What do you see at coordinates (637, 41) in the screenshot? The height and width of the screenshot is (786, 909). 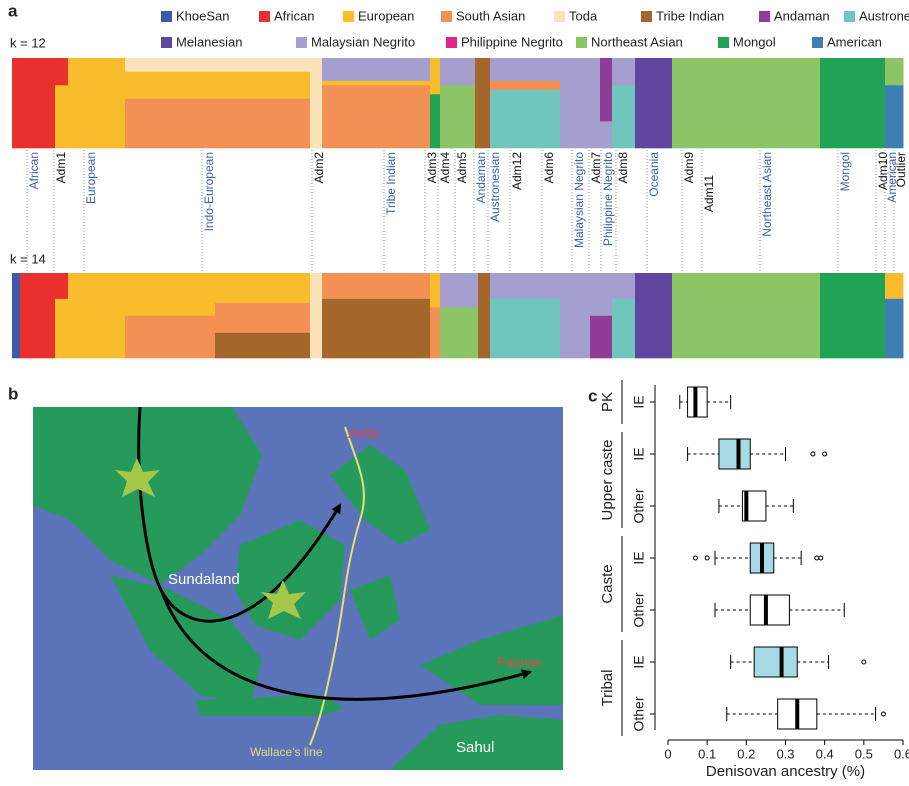 I see `legend-label: Northeast Asian` at bounding box center [637, 41].